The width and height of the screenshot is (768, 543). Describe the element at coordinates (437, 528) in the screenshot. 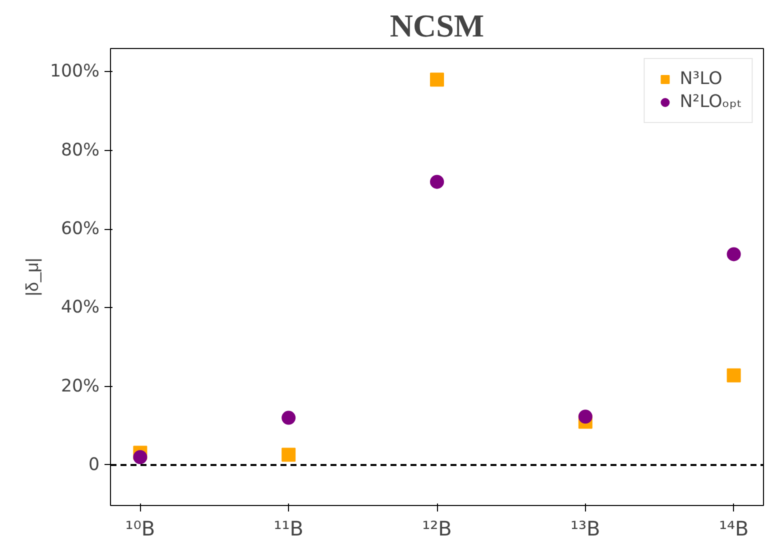

I see `x-tick-label: ¹²B` at that location.